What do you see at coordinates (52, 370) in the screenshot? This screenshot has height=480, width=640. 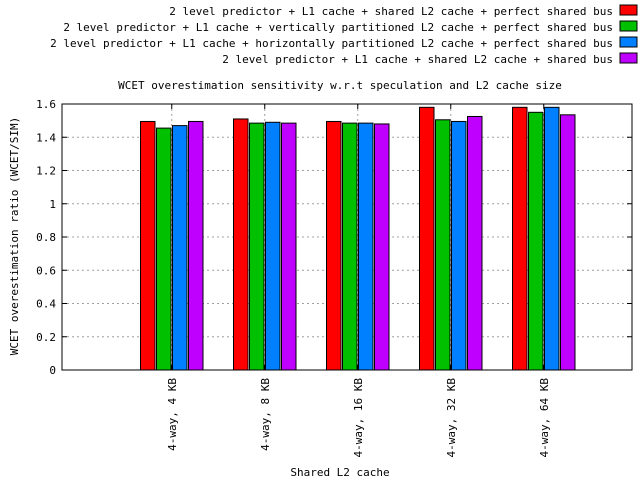 I see `y-tick-label: 0` at bounding box center [52, 370].